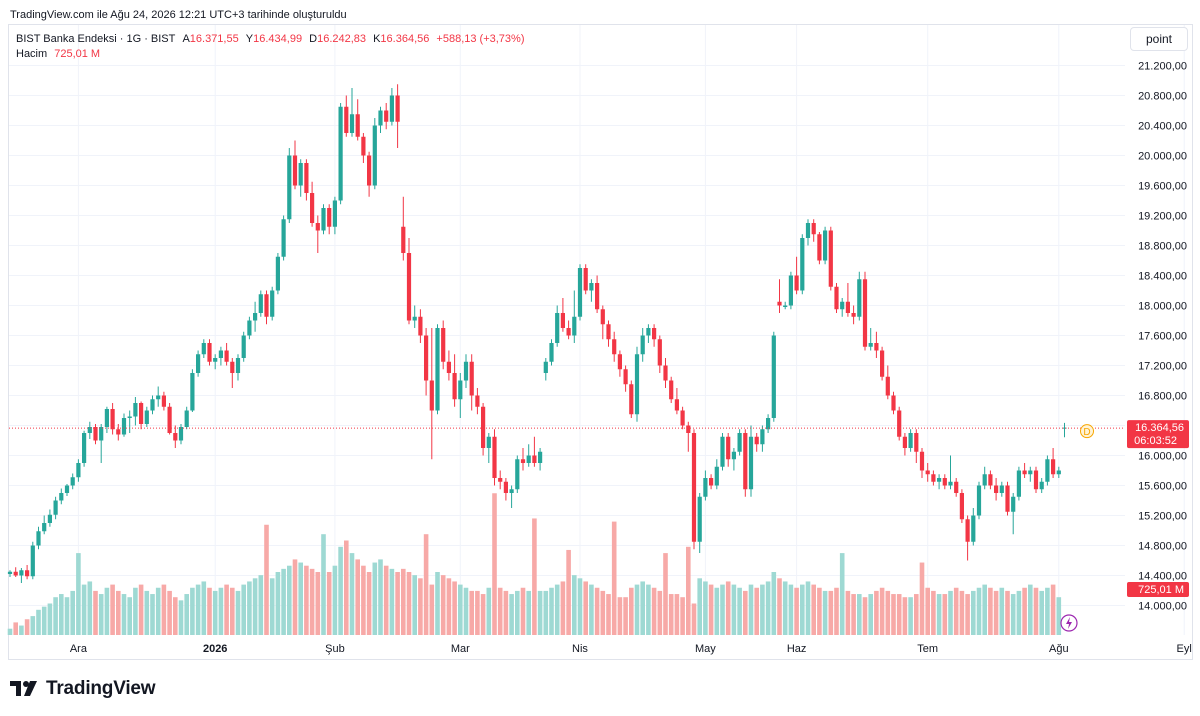 The height and width of the screenshot is (716, 1200). I want to click on symbol-name: BIST Banka Endeksi · 1G · BIST, so click(96, 39).